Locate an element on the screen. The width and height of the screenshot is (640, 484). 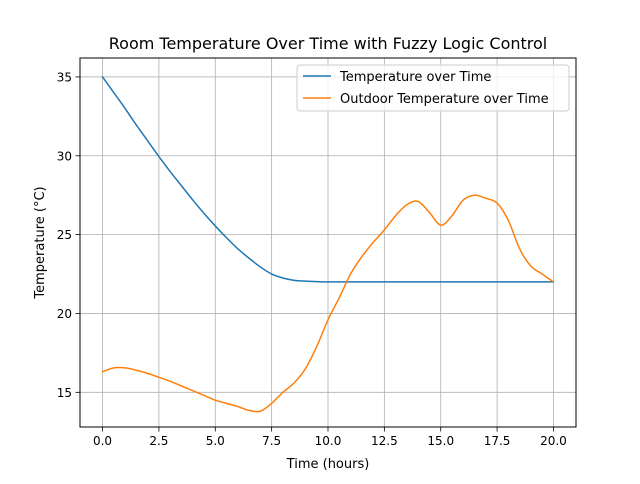
x-tick-label: 2.5 is located at coordinates (158, 441).